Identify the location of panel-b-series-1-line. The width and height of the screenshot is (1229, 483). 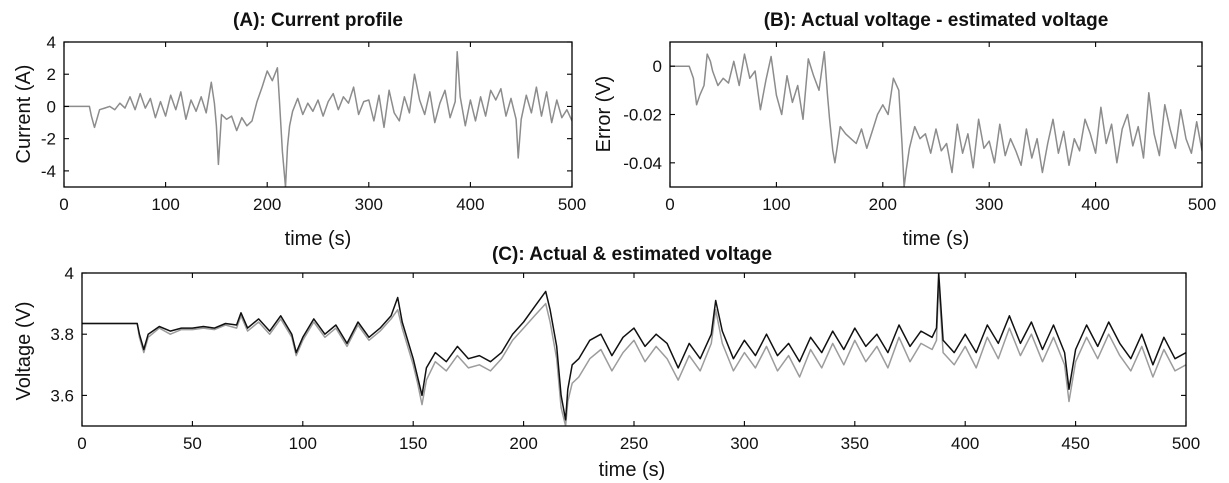
(936, 118).